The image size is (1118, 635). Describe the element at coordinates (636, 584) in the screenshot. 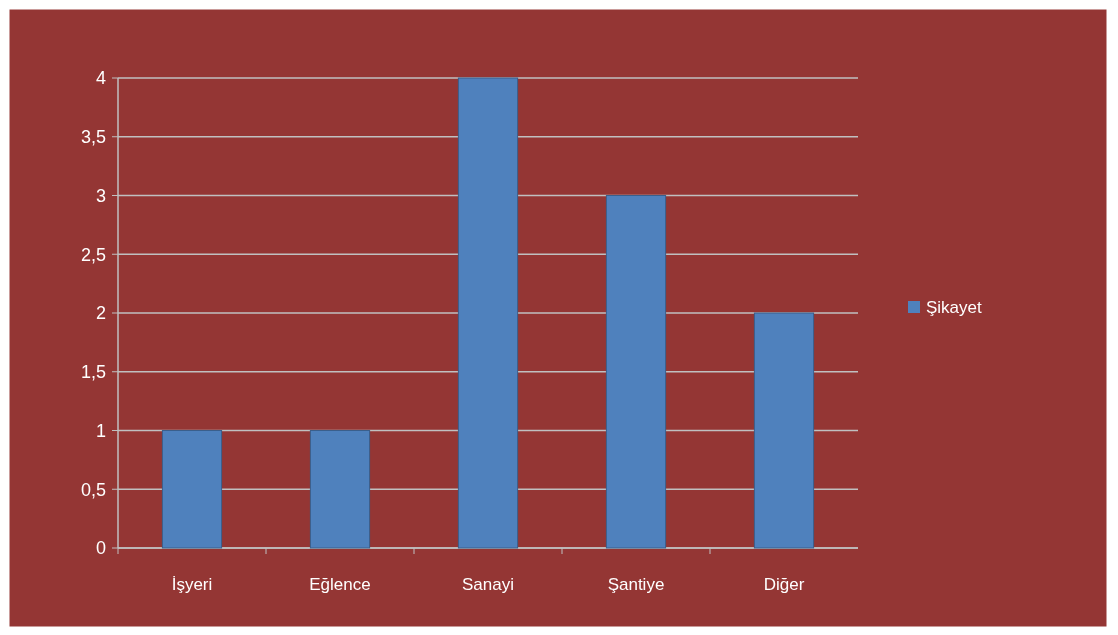

I see `x-tick-label: Şantiye` at that location.